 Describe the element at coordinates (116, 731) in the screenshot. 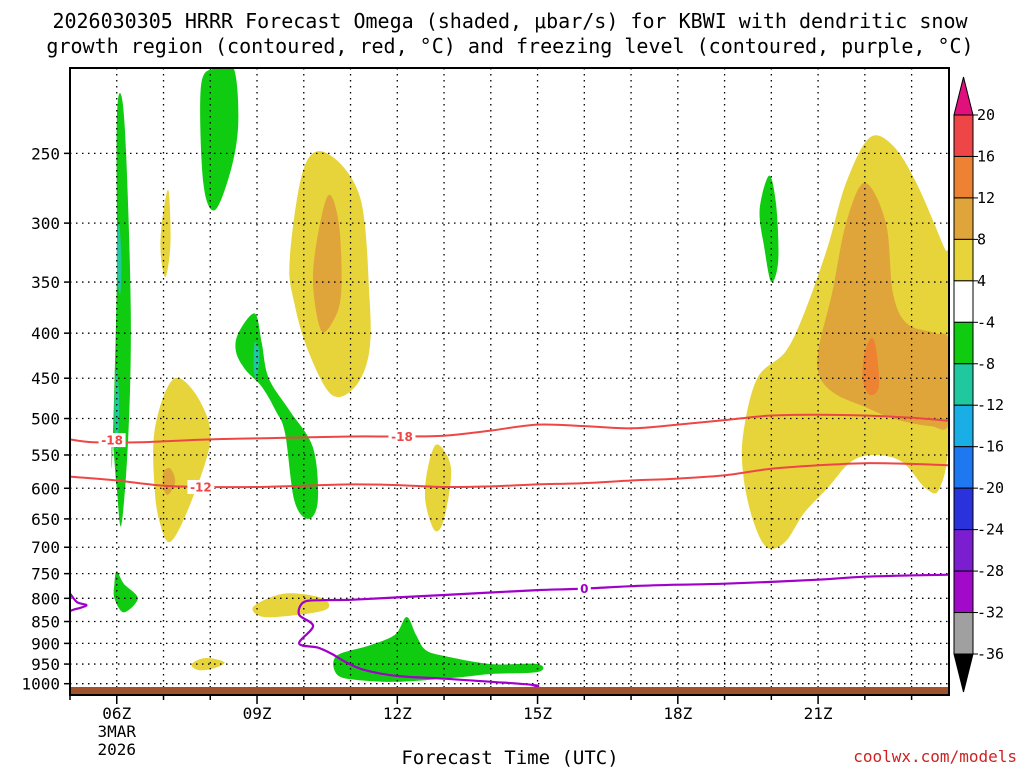

I see `x-tick-date: 3MAR` at that location.